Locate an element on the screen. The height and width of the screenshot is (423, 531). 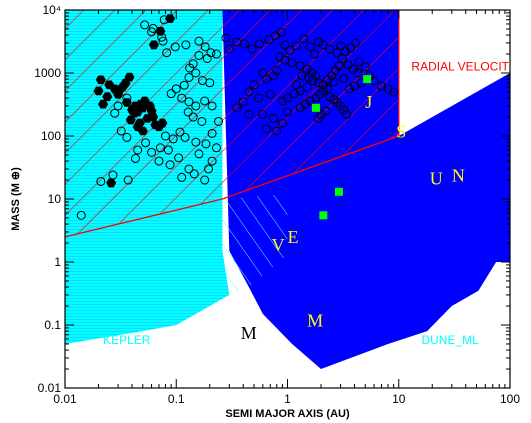
x-tick-label-0: 0.01 is located at coordinates (65, 399).